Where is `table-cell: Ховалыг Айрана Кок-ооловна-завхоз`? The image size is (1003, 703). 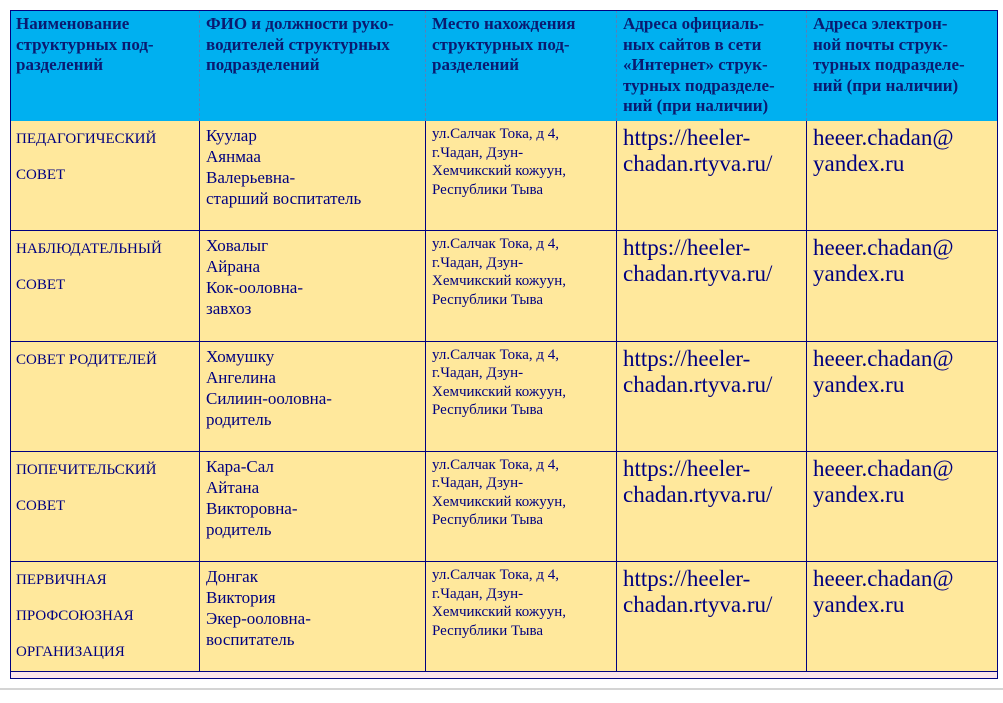 table-cell: Ховалыг Айрана Кок-ооловна-завхоз is located at coordinates (313, 286).